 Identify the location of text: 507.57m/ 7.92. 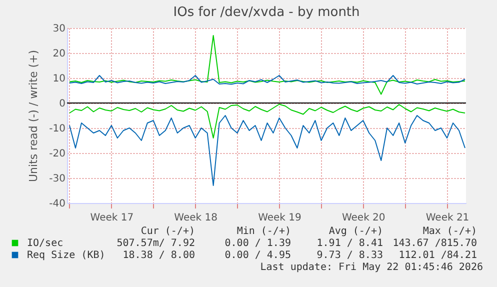
(155, 243).